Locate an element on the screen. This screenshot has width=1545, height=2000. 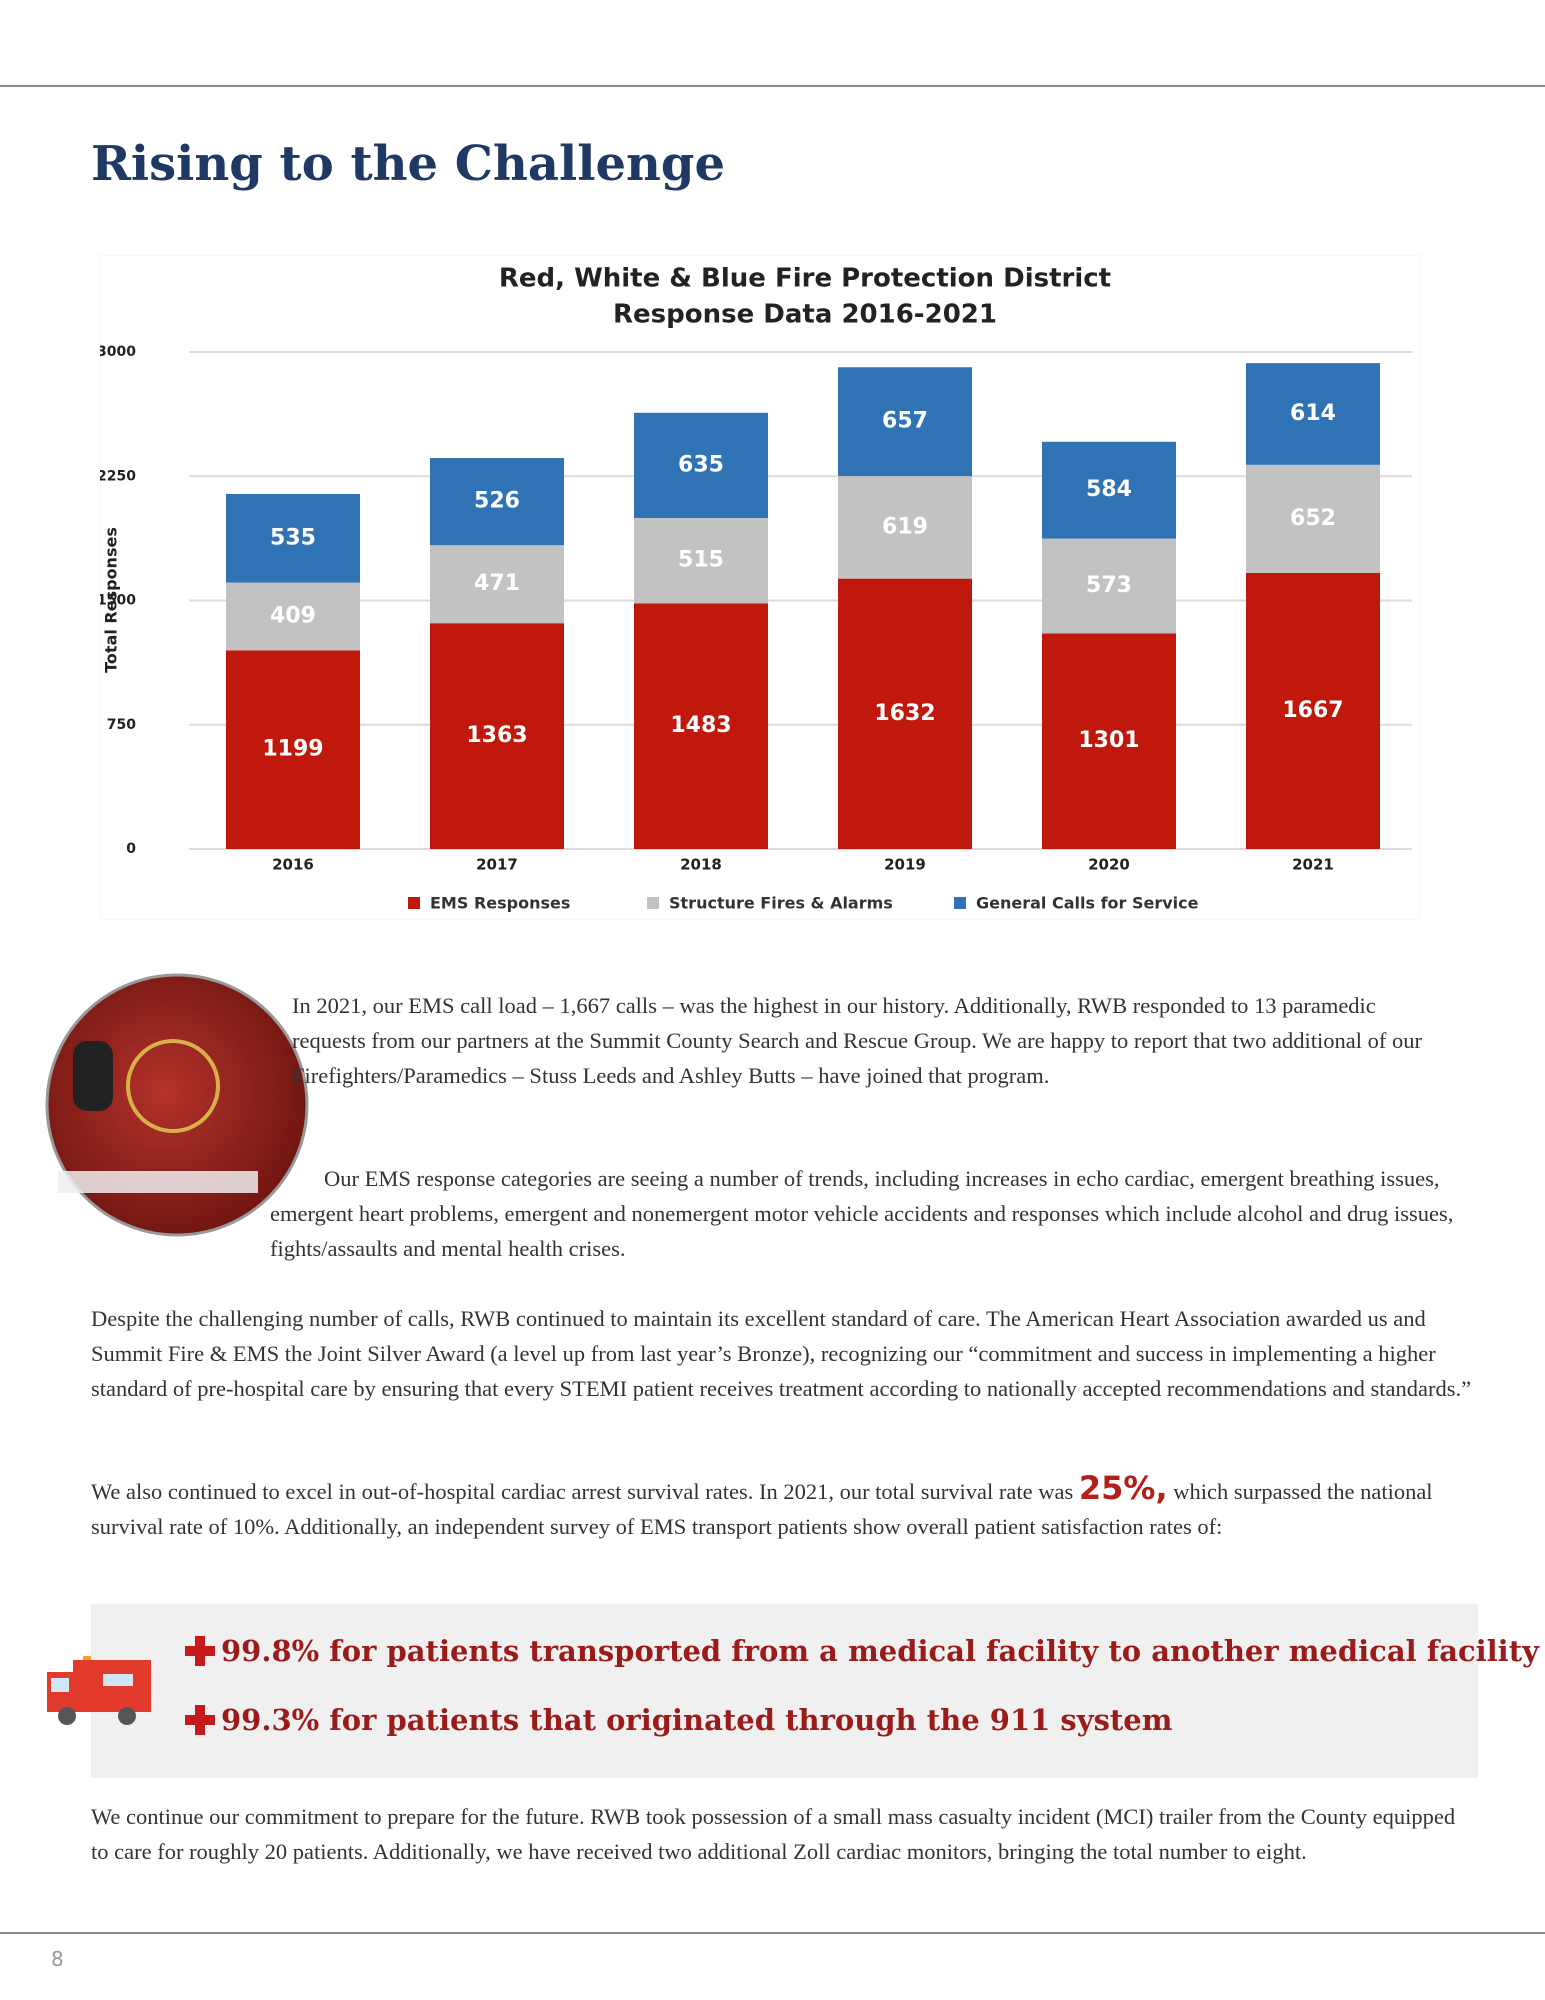
data-label: 635 is located at coordinates (701, 464).